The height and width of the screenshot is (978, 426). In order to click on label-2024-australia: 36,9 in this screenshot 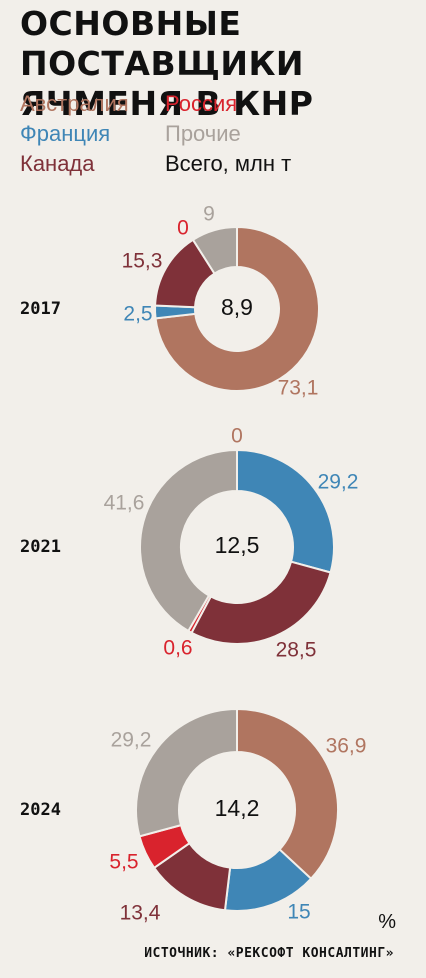, I will do `click(346, 746)`.